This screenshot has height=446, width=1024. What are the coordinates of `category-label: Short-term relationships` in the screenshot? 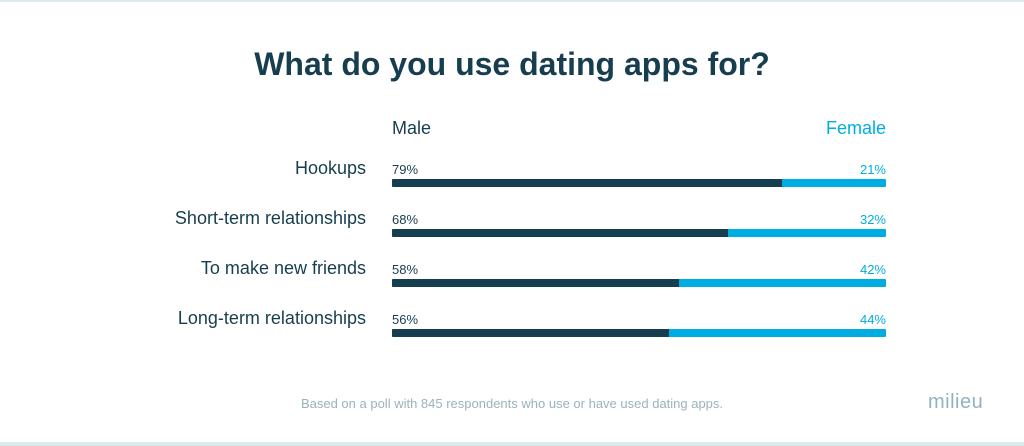 It's located at (270, 218).